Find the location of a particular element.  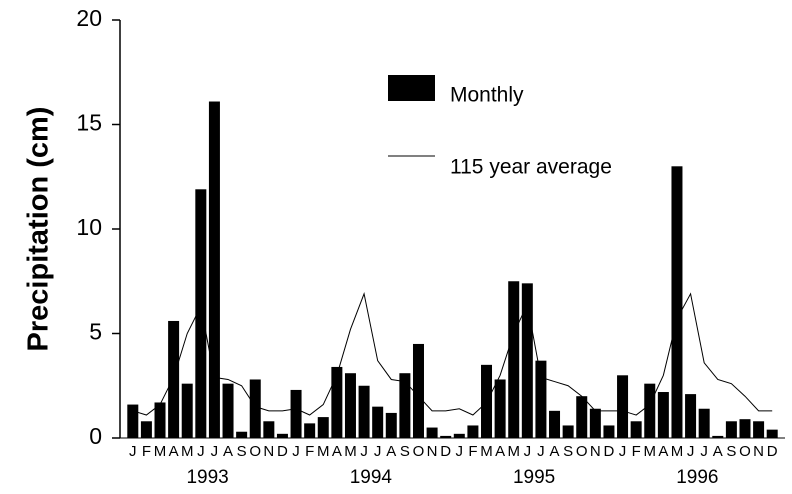

y-tick-label: 5 is located at coordinates (95, 332).